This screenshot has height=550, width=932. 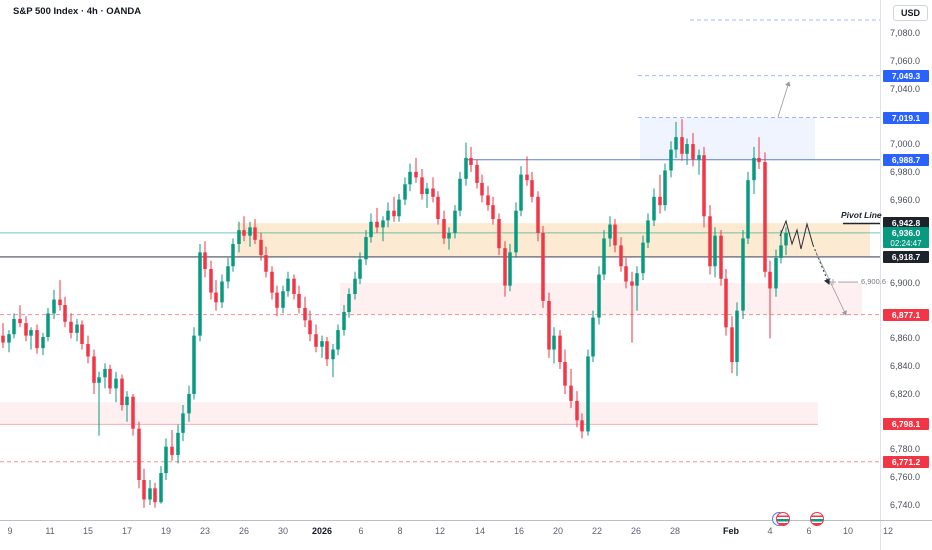 What do you see at coordinates (831, 283) in the screenshot?
I see `projection-solid-arrow` at bounding box center [831, 283].